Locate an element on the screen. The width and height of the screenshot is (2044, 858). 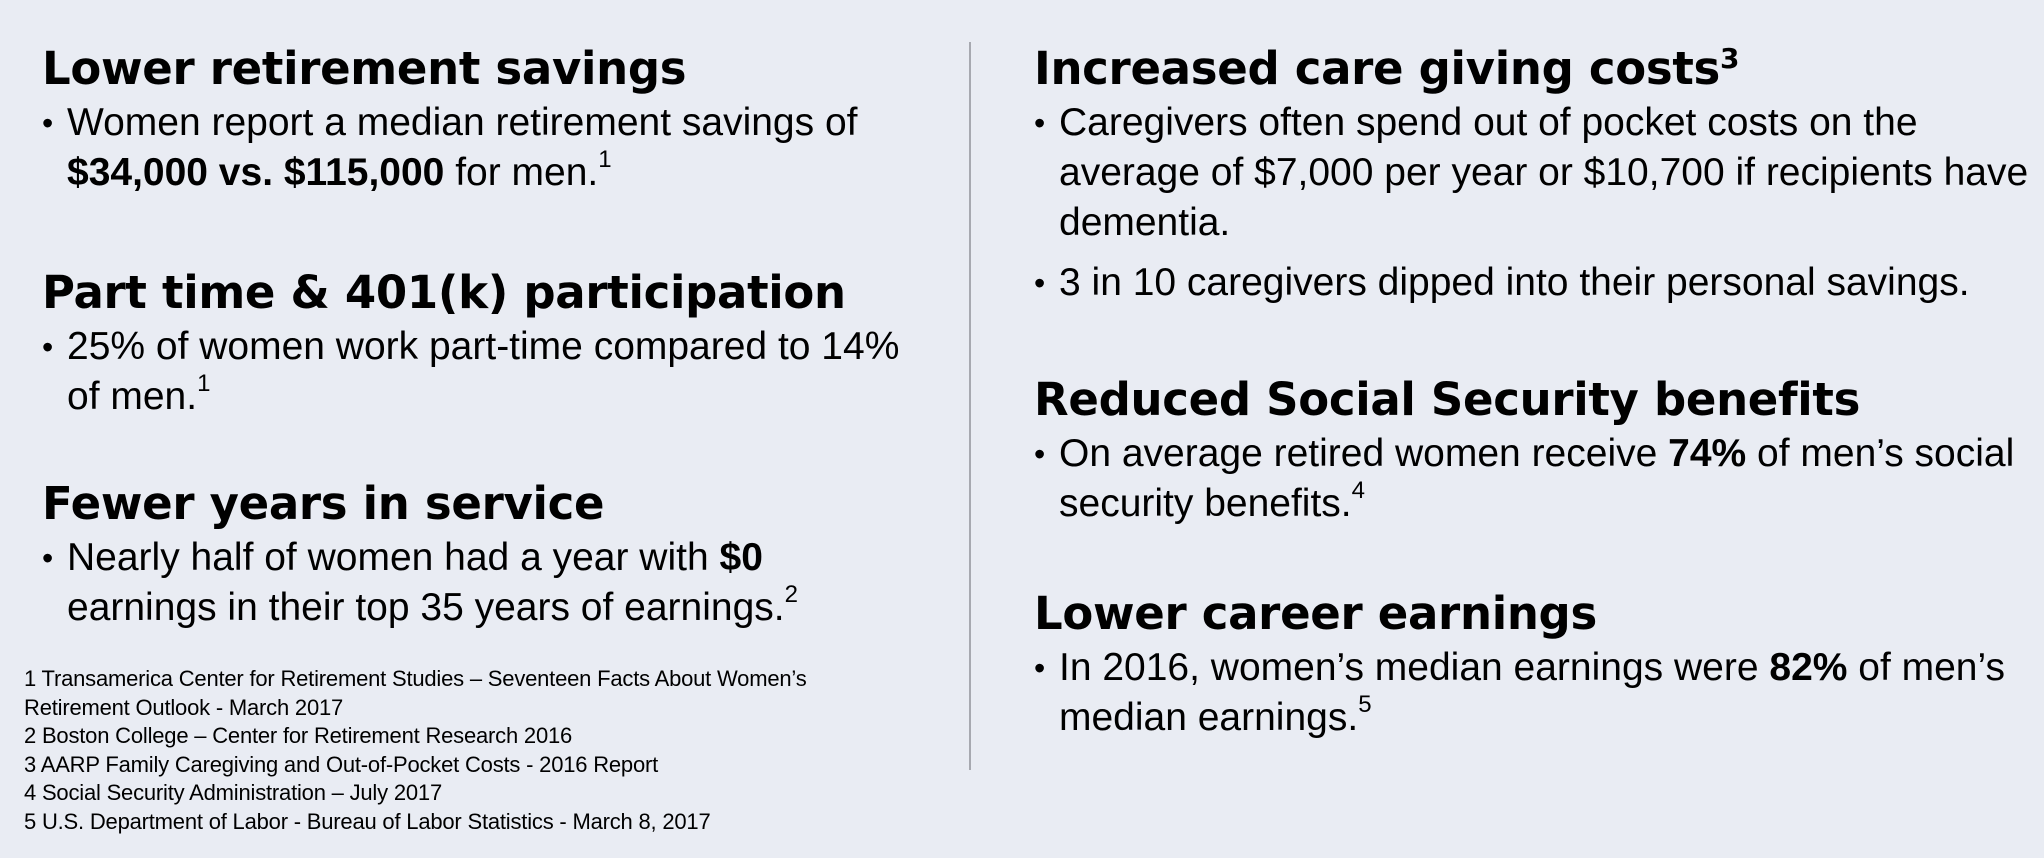
column-divider is located at coordinates (970, 406).